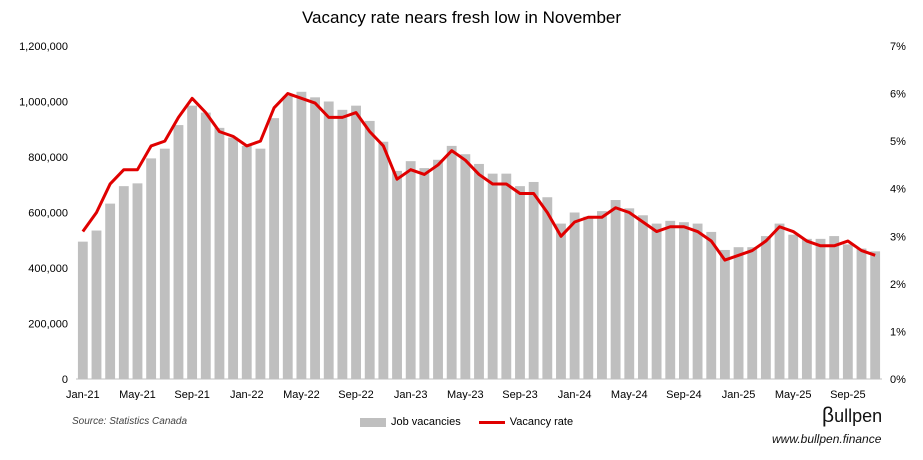  What do you see at coordinates (465, 394) in the screenshot?
I see `x-tick-label: May-23` at bounding box center [465, 394].